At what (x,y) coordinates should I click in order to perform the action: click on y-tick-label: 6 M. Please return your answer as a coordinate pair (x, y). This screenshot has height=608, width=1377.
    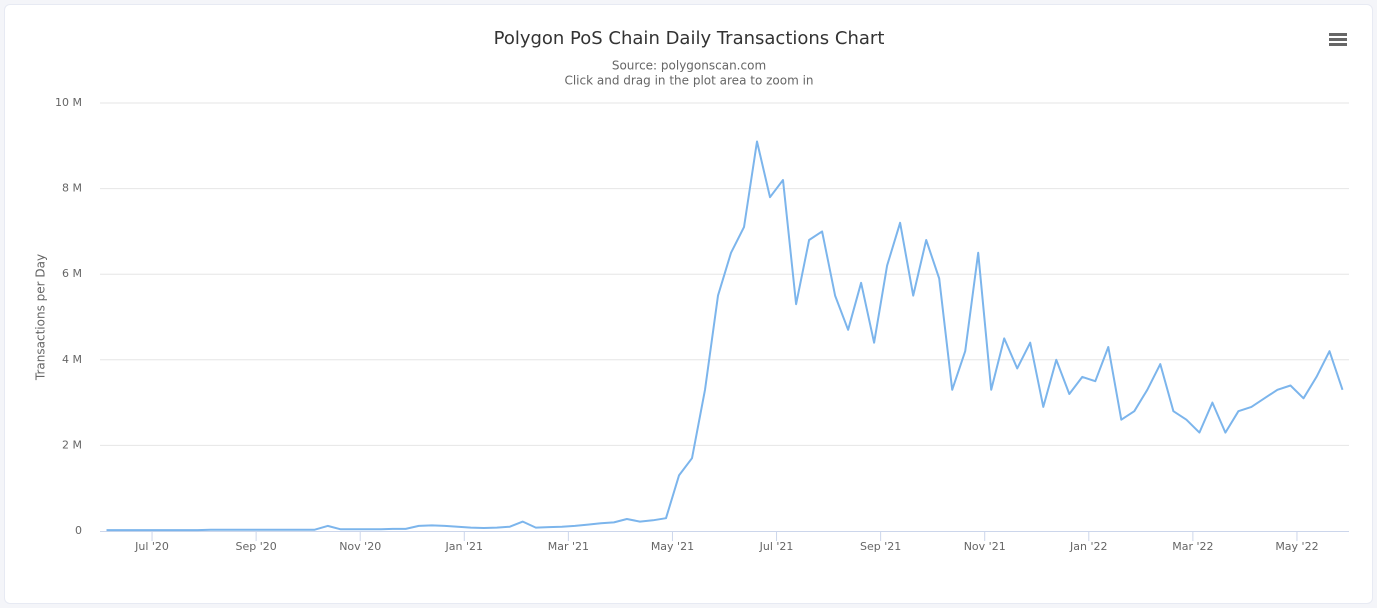
    Looking at the image, I should click on (72, 273).